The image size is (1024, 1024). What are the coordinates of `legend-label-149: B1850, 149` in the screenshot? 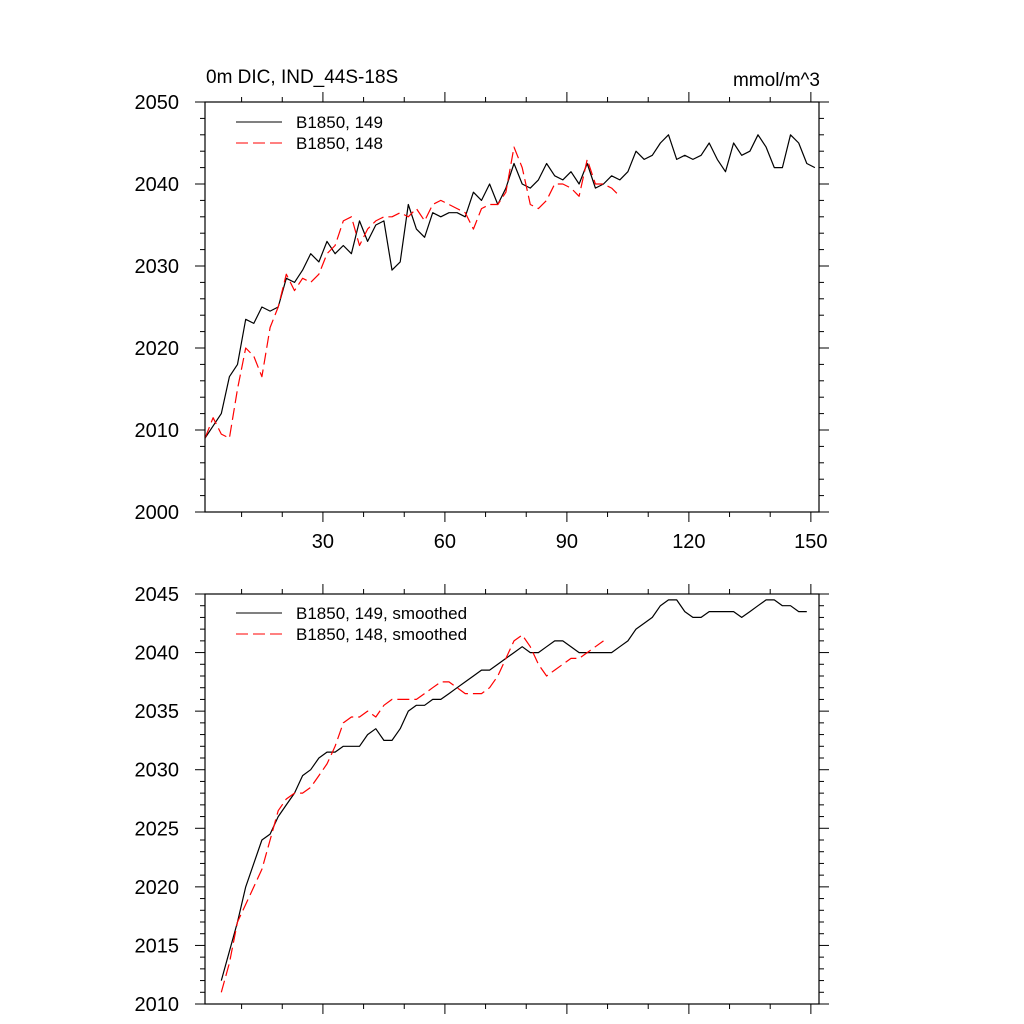 It's located at (339, 122).